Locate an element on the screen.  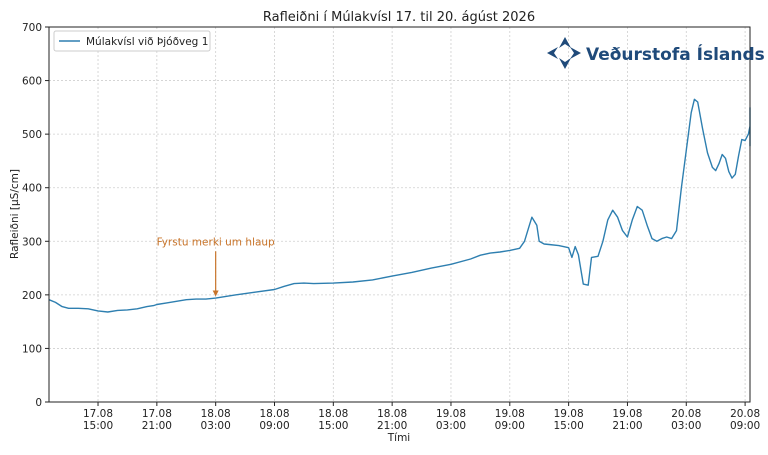
annotation-label: Fyrstu merki um hlaup is located at coordinates (216, 242).